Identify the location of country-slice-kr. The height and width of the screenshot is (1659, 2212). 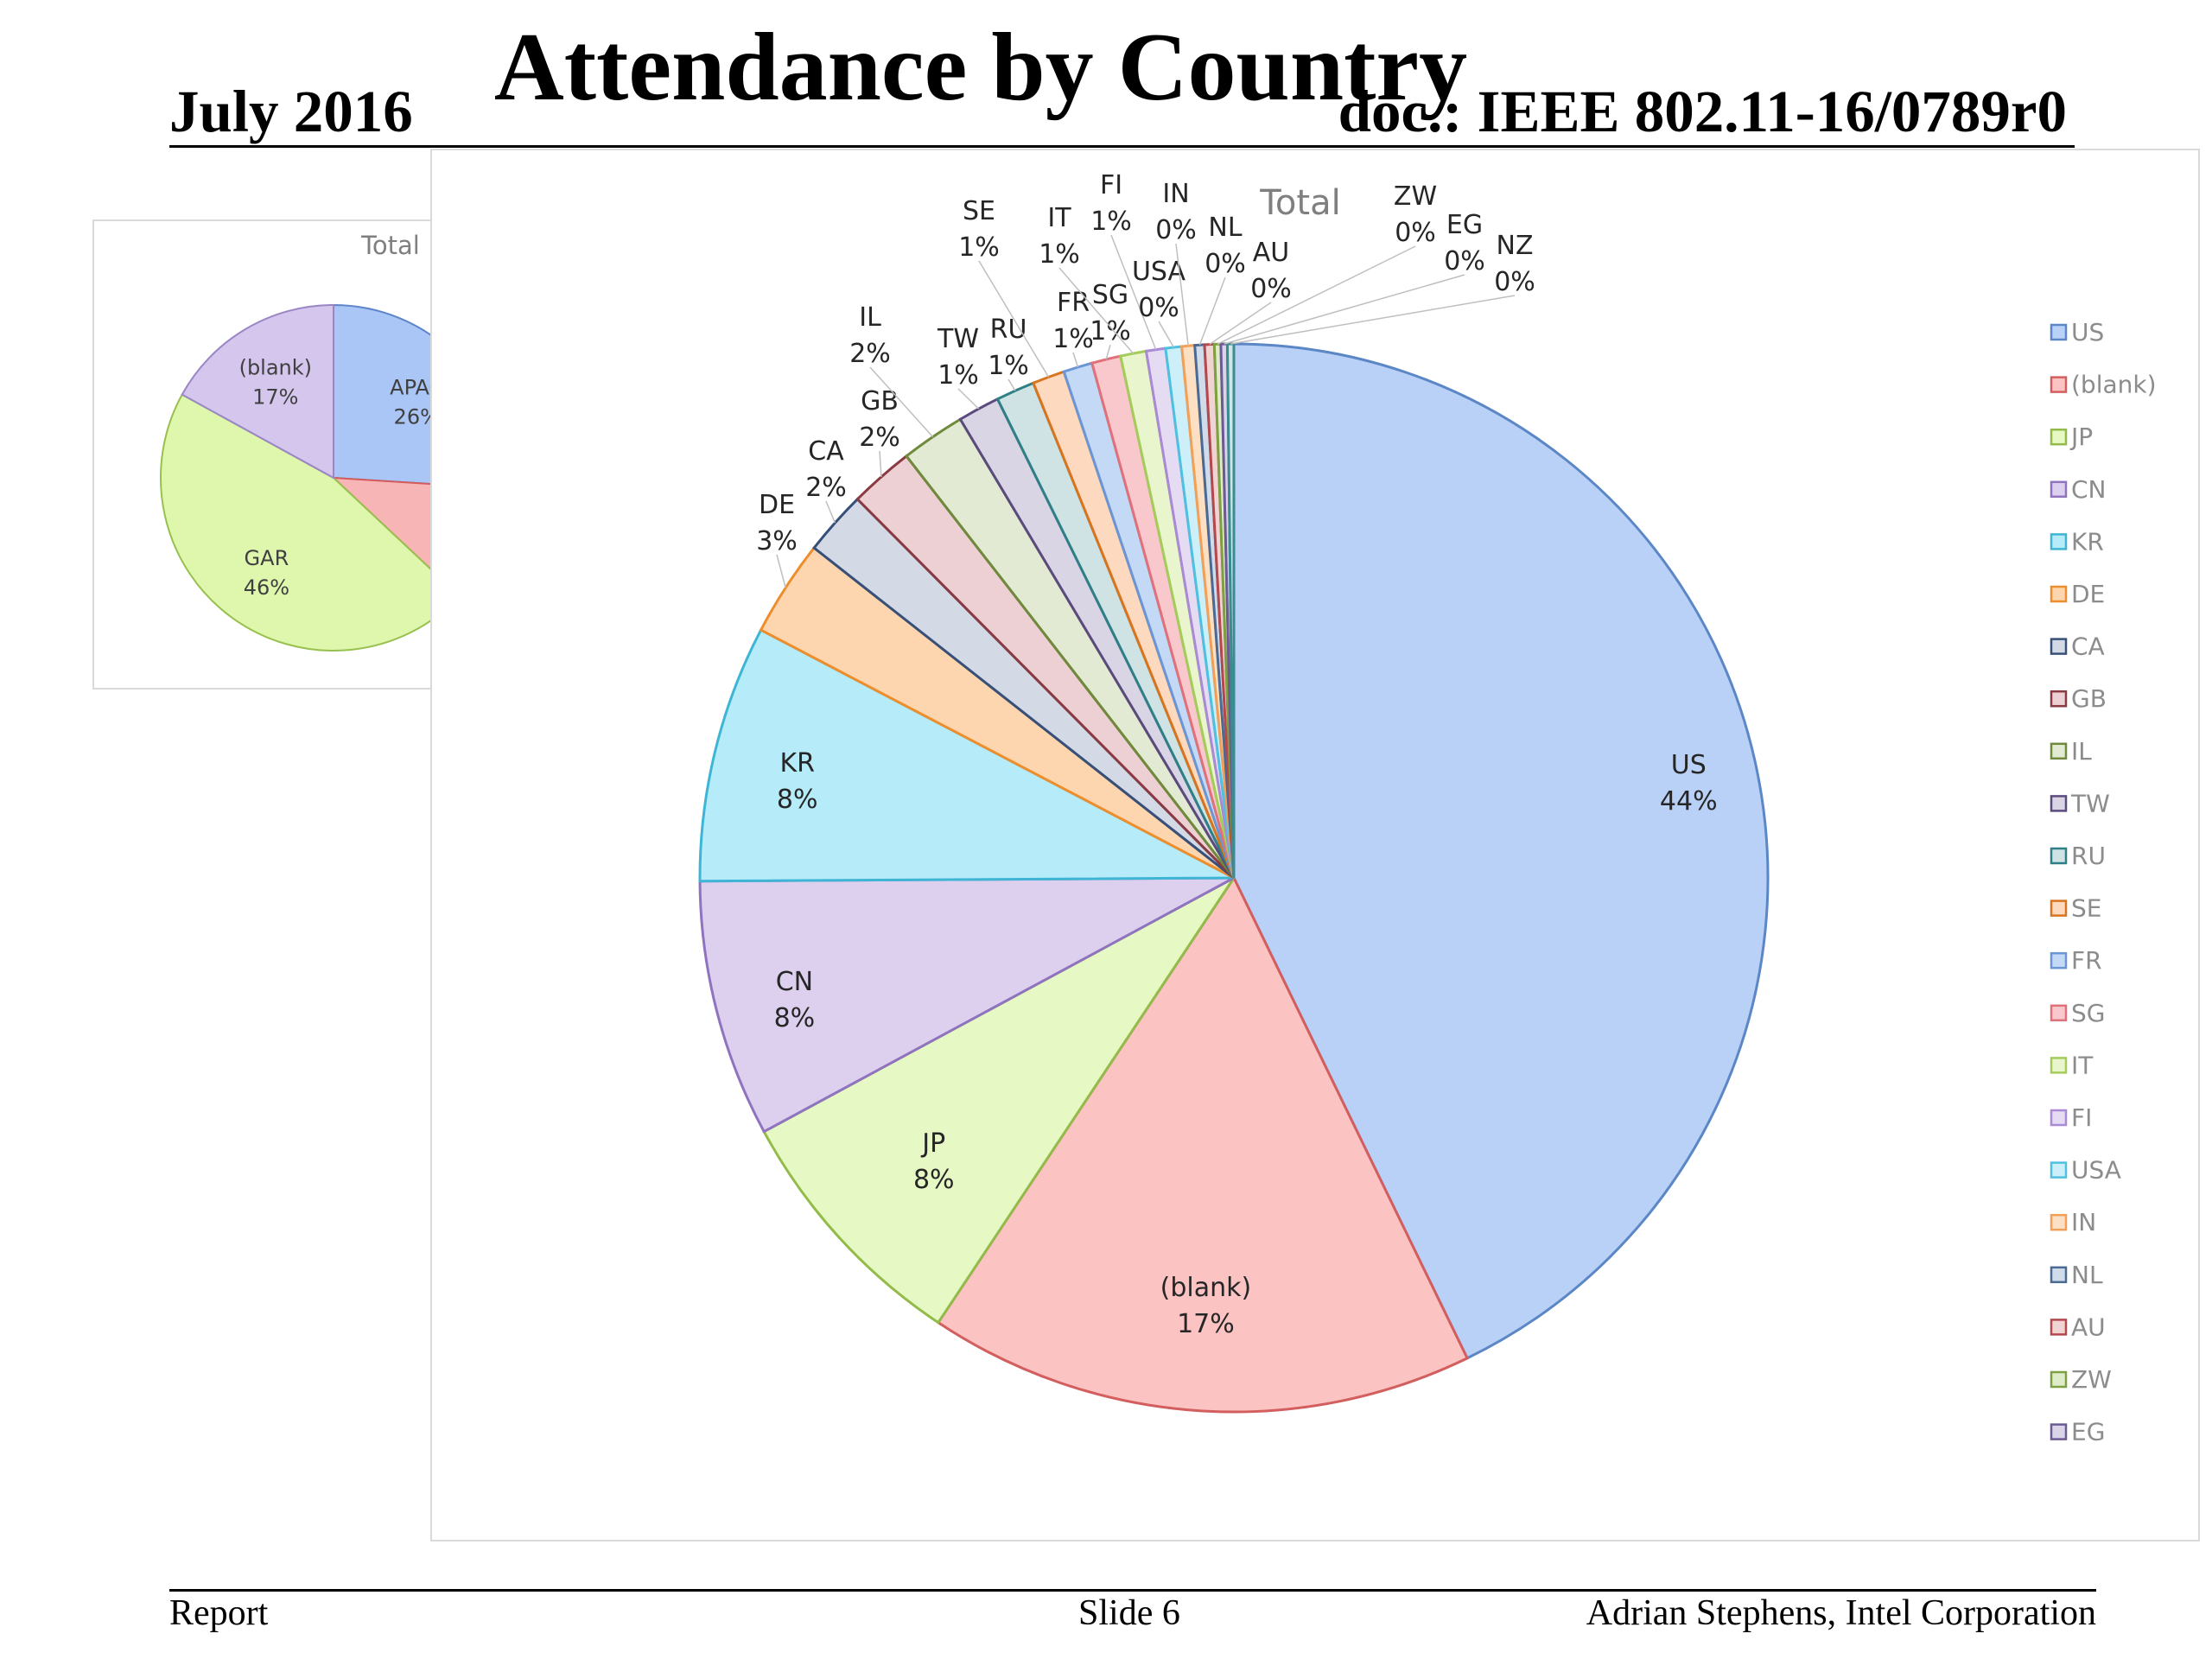
(967, 755).